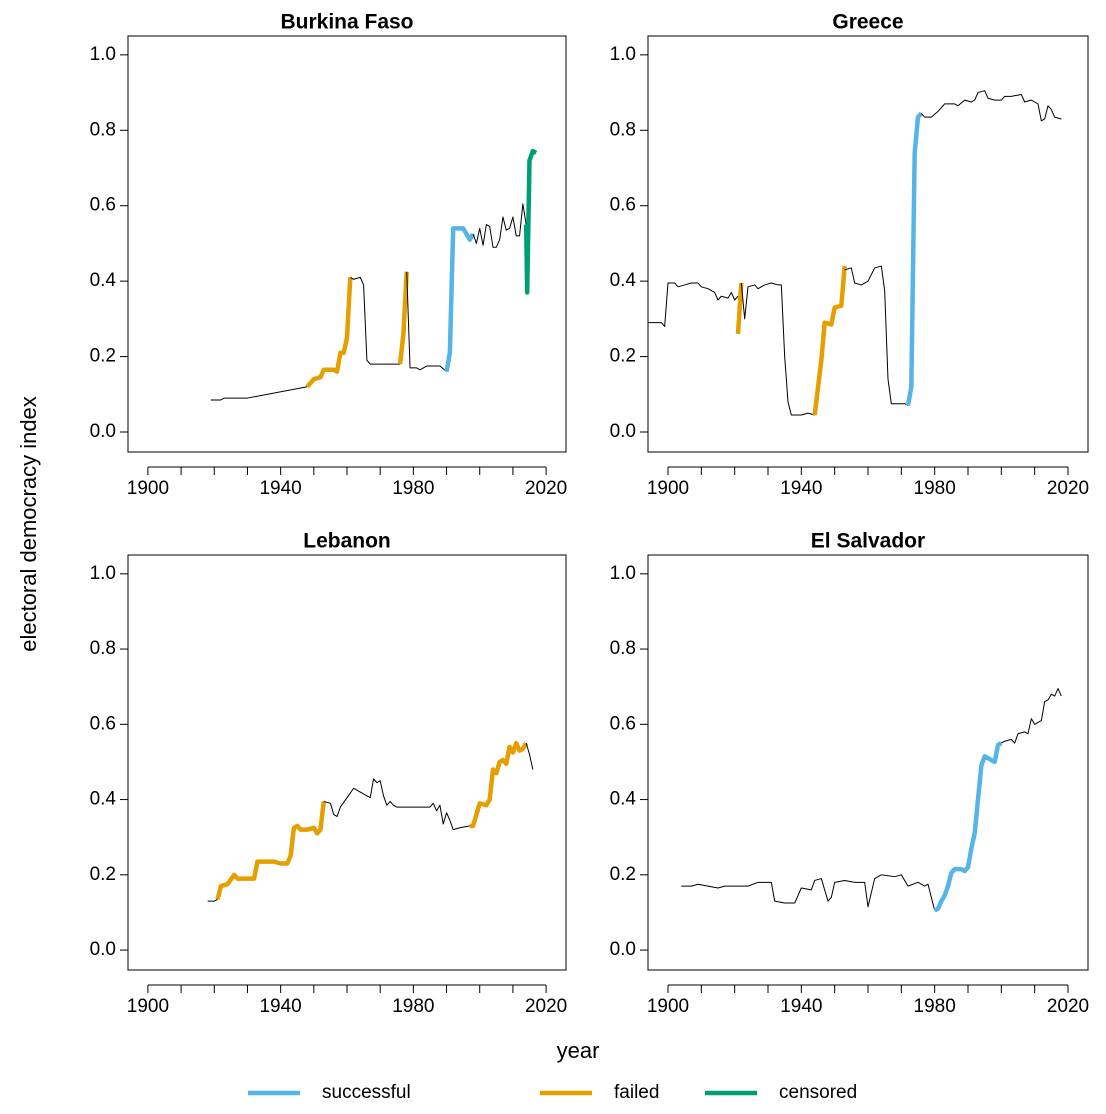 Image resolution: width=1106 pixels, height=1114 pixels. What do you see at coordinates (818, 1092) in the screenshot?
I see `legend-label: censored` at bounding box center [818, 1092].